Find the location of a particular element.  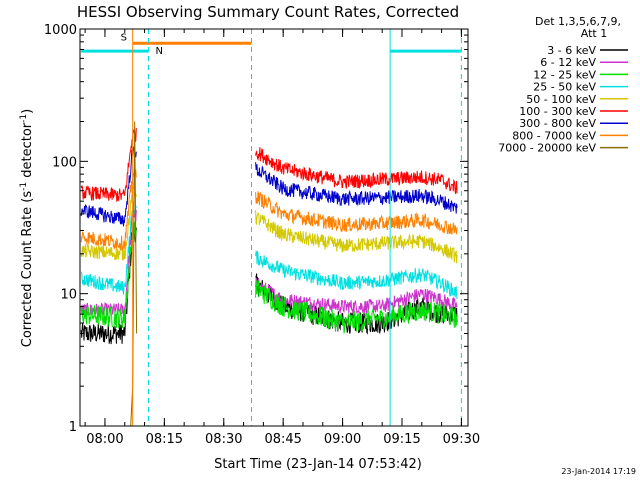

legend-label-3: 12 - 25 keV is located at coordinates (564, 74).